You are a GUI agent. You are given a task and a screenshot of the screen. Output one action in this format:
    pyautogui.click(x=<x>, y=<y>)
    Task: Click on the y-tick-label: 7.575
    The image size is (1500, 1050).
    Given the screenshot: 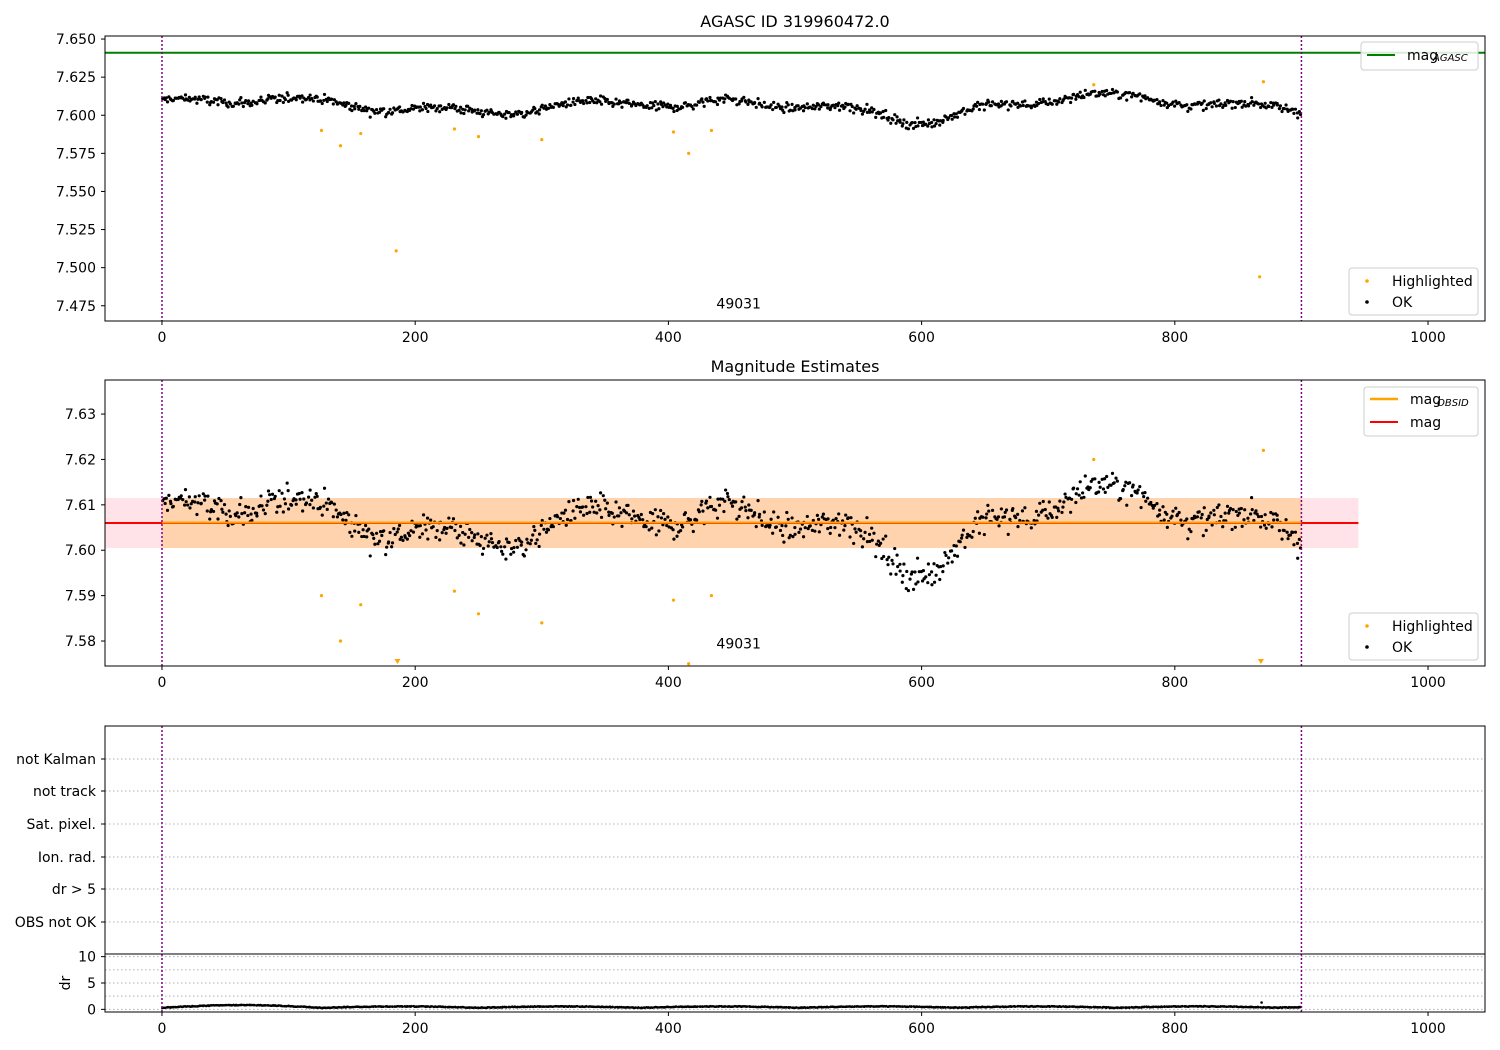 What is the action you would take?
    pyautogui.click(x=76, y=154)
    